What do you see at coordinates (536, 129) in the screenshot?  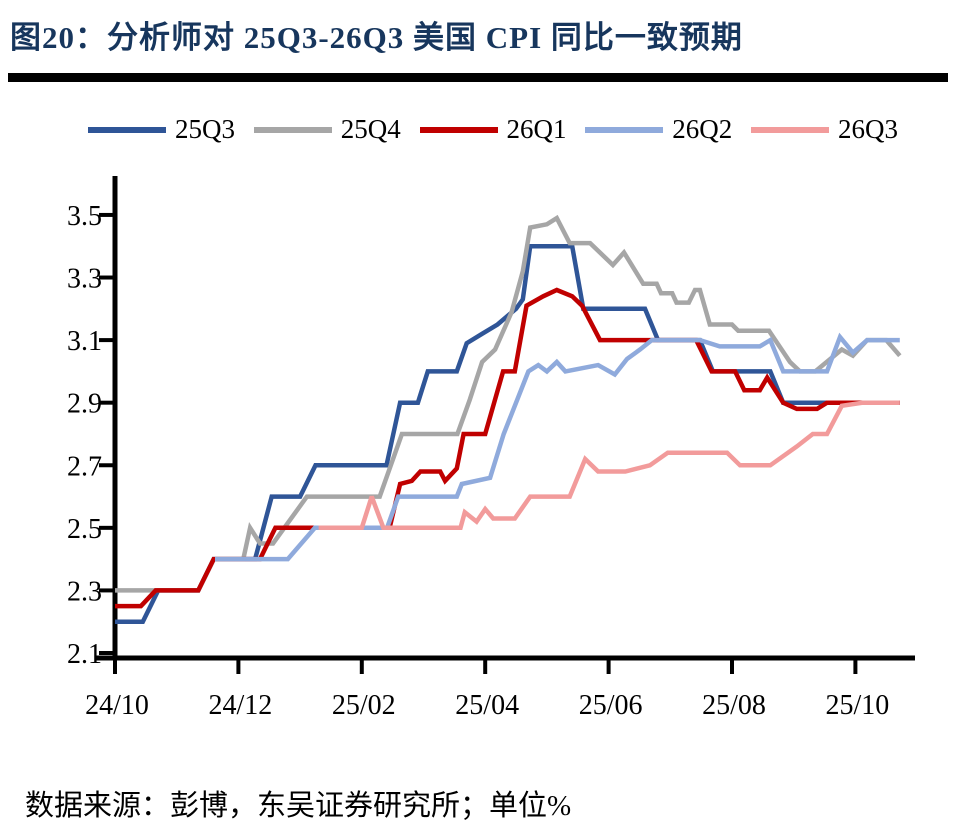 I see `legend-label-26q1: 26Q1` at bounding box center [536, 129].